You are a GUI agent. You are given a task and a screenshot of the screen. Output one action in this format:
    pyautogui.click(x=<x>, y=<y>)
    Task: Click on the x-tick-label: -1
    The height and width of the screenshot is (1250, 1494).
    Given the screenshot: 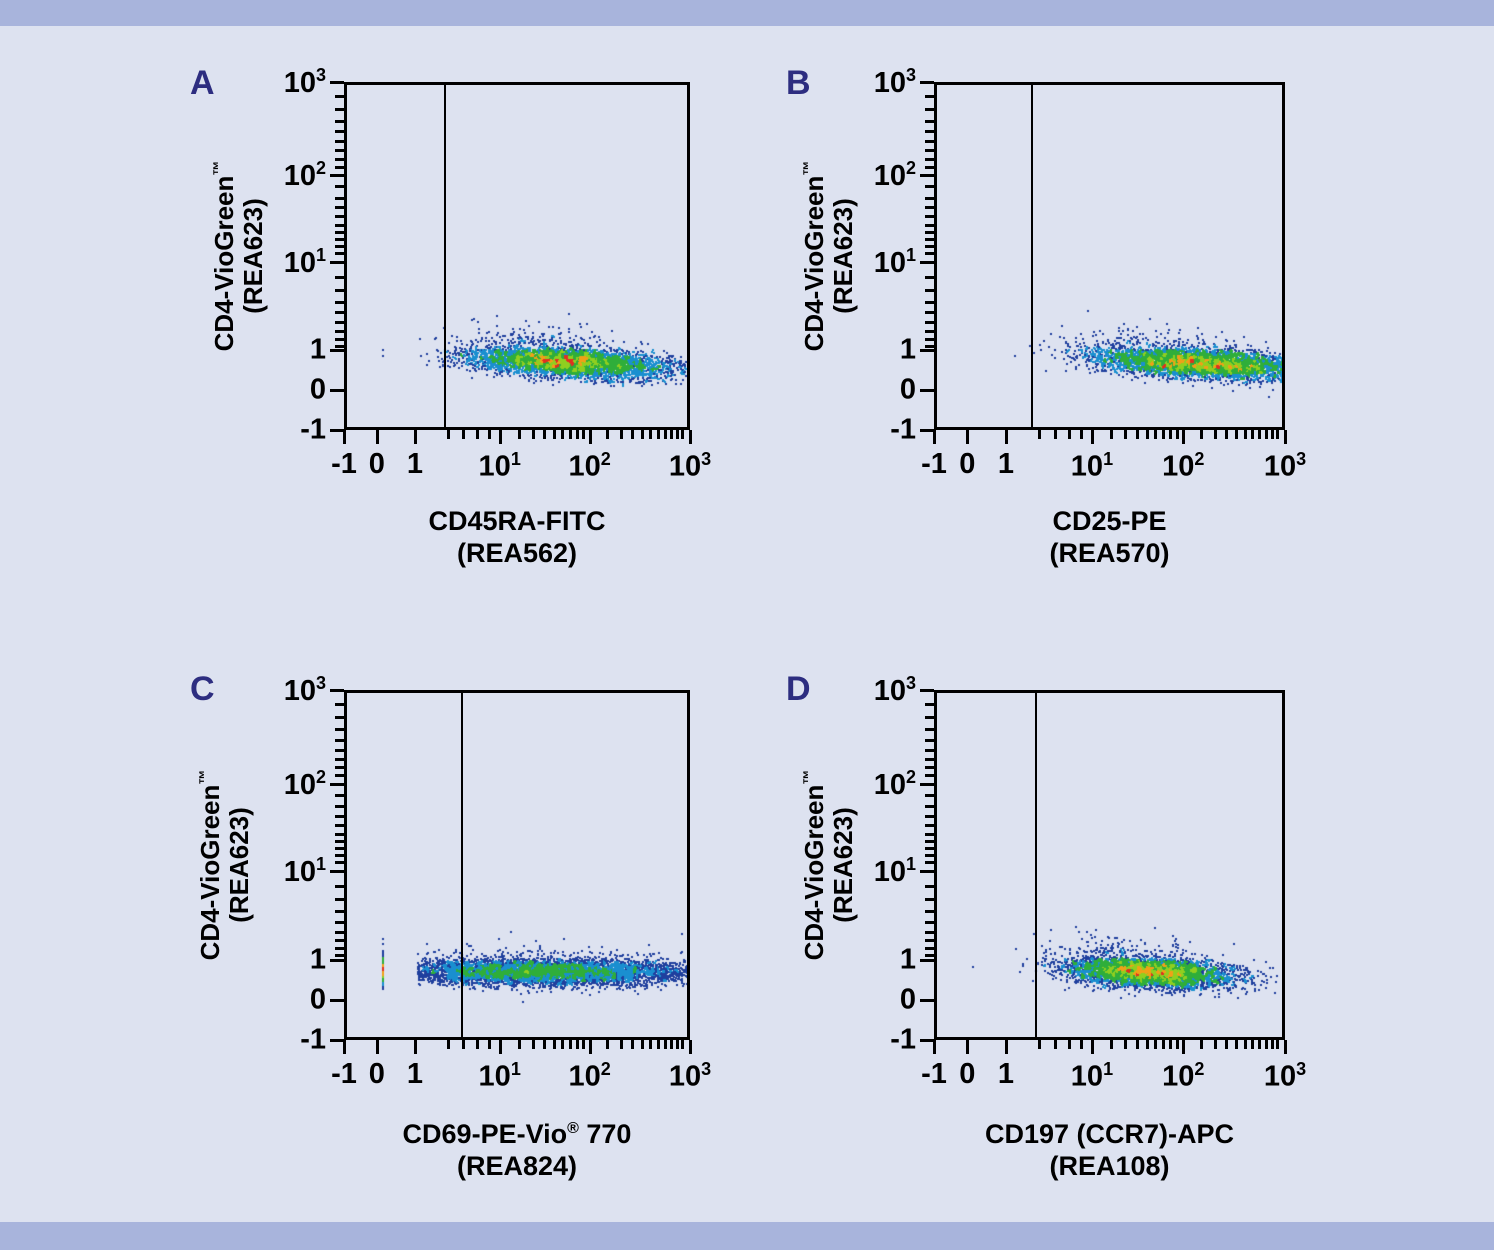 What is the action you would take?
    pyautogui.click(x=344, y=464)
    